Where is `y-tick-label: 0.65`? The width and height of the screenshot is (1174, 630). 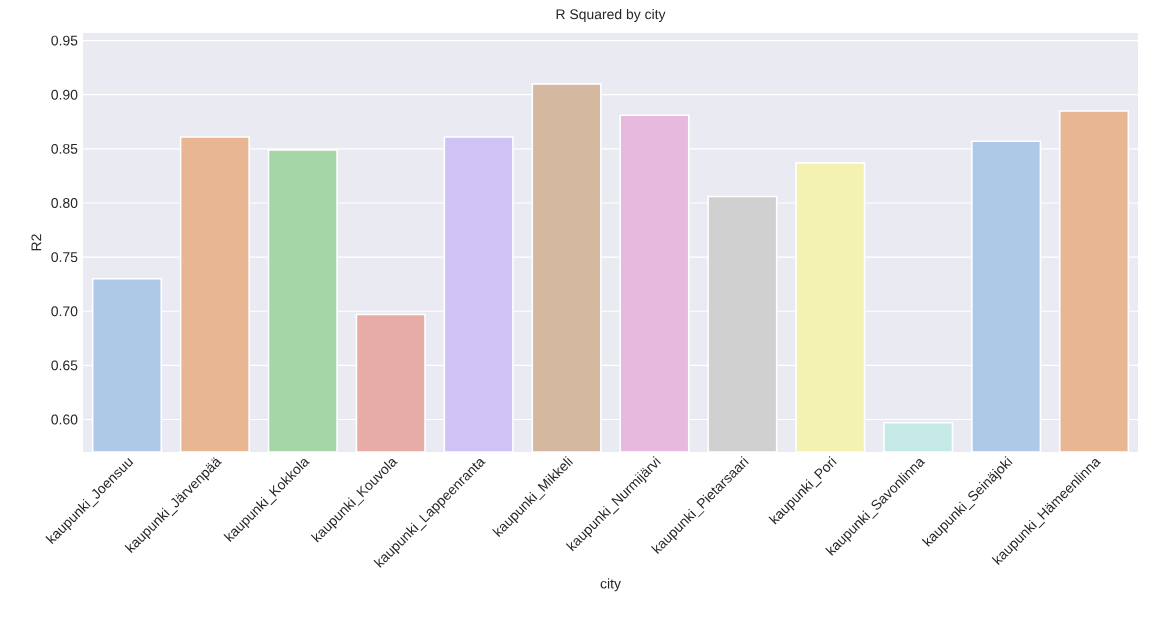 y-tick-label: 0.65 is located at coordinates (64, 365).